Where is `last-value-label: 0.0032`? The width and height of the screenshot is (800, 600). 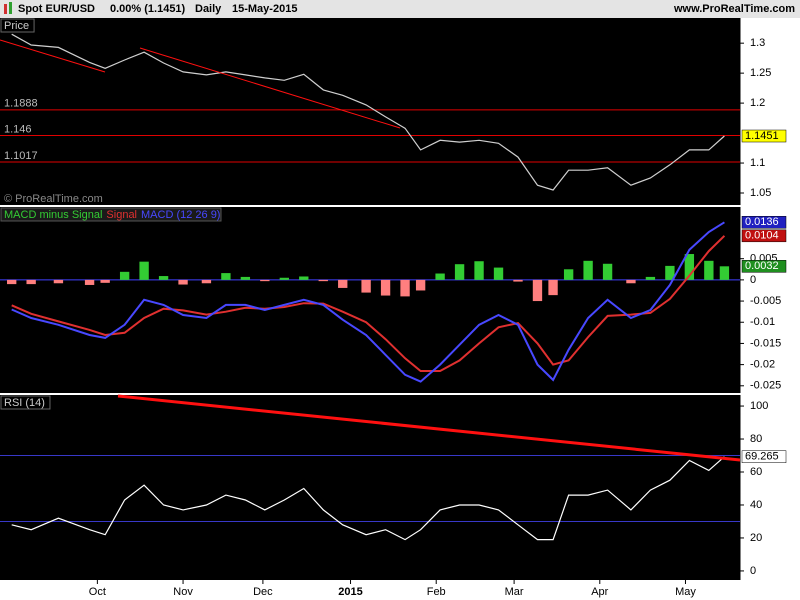 last-value-label: 0.0032 is located at coordinates (762, 266).